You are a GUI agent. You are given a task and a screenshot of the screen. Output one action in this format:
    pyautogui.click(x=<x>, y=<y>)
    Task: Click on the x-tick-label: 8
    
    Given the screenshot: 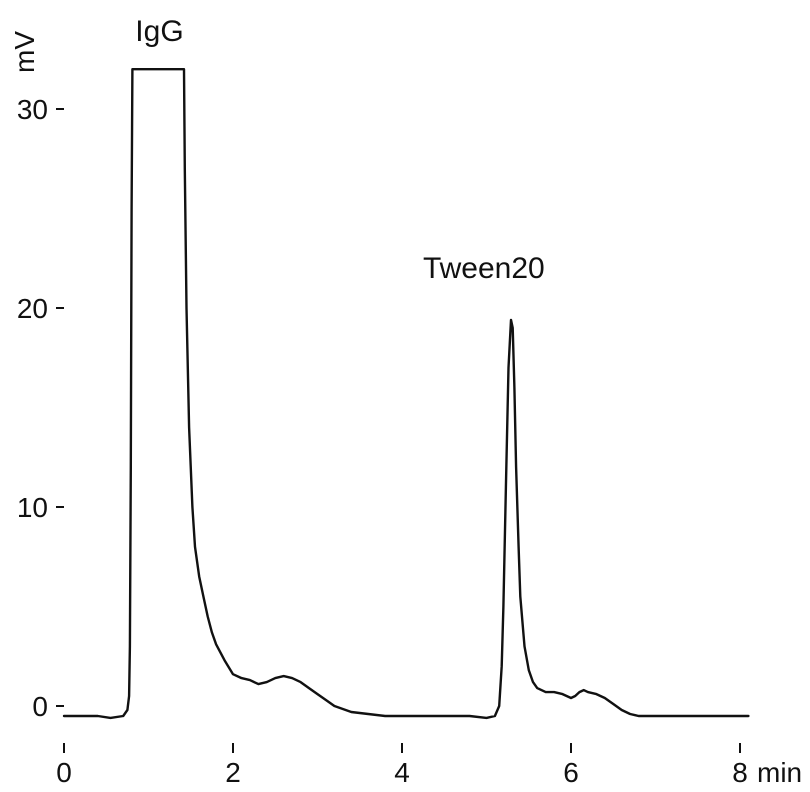 What is the action you would take?
    pyautogui.click(x=740, y=772)
    